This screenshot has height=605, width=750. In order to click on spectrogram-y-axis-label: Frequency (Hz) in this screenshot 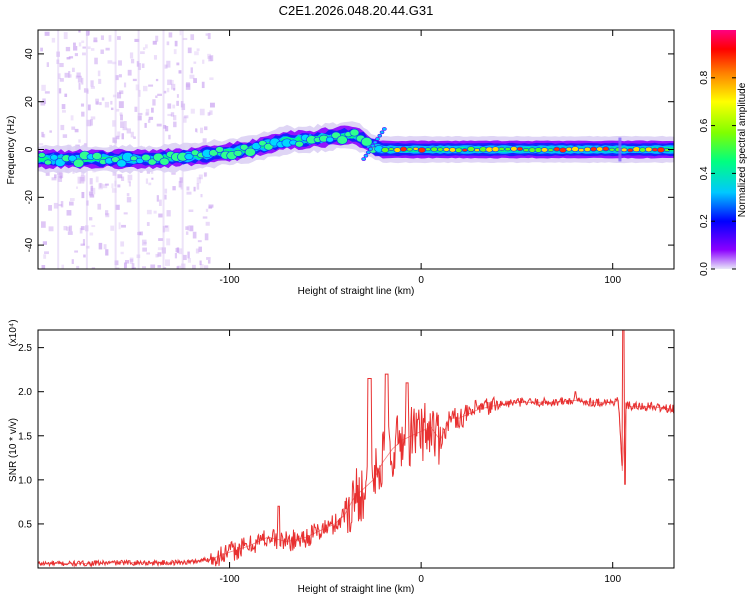, I will do `click(11, 150)`.